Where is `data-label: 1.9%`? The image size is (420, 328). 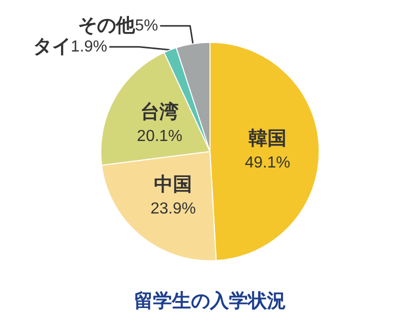 data-label: 1.9% is located at coordinates (89, 47).